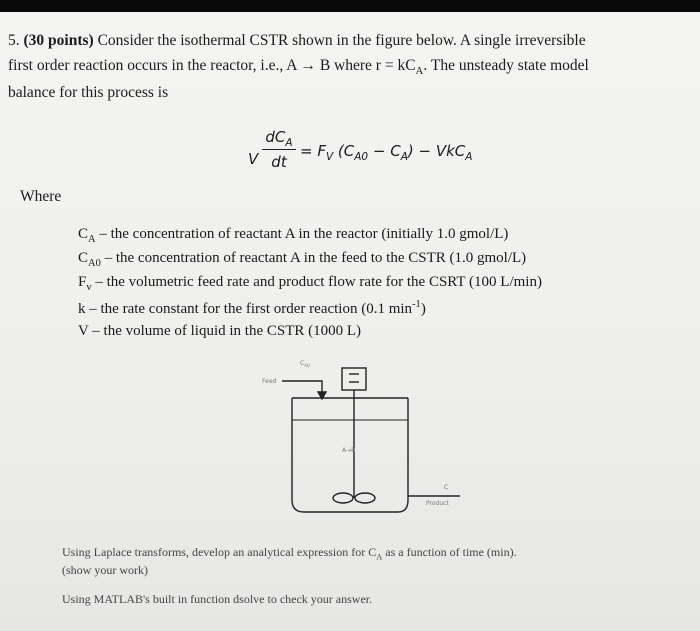 This screenshot has width=700, height=631. I want to click on subscript: V, so click(329, 157).